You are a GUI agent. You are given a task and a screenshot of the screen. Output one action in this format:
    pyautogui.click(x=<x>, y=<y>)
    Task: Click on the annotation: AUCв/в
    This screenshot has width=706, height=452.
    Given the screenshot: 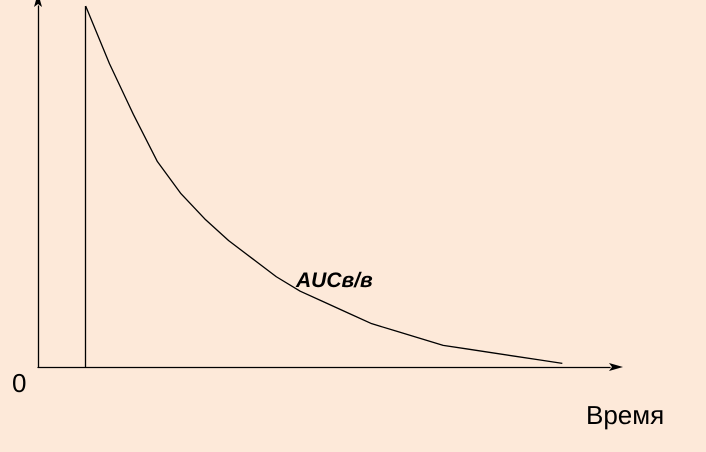 What is the action you would take?
    pyautogui.click(x=334, y=280)
    